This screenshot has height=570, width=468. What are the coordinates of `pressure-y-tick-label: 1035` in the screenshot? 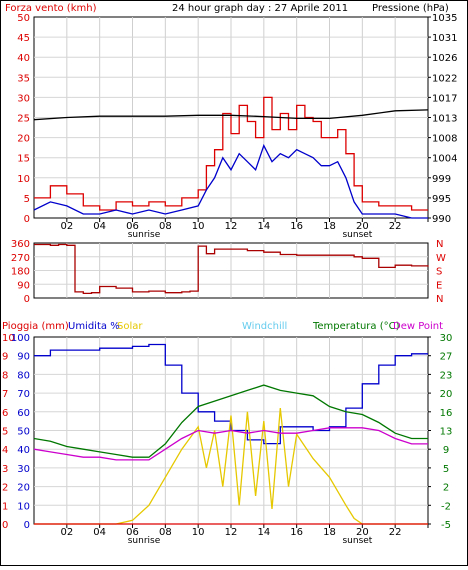 It's located at (444, 18).